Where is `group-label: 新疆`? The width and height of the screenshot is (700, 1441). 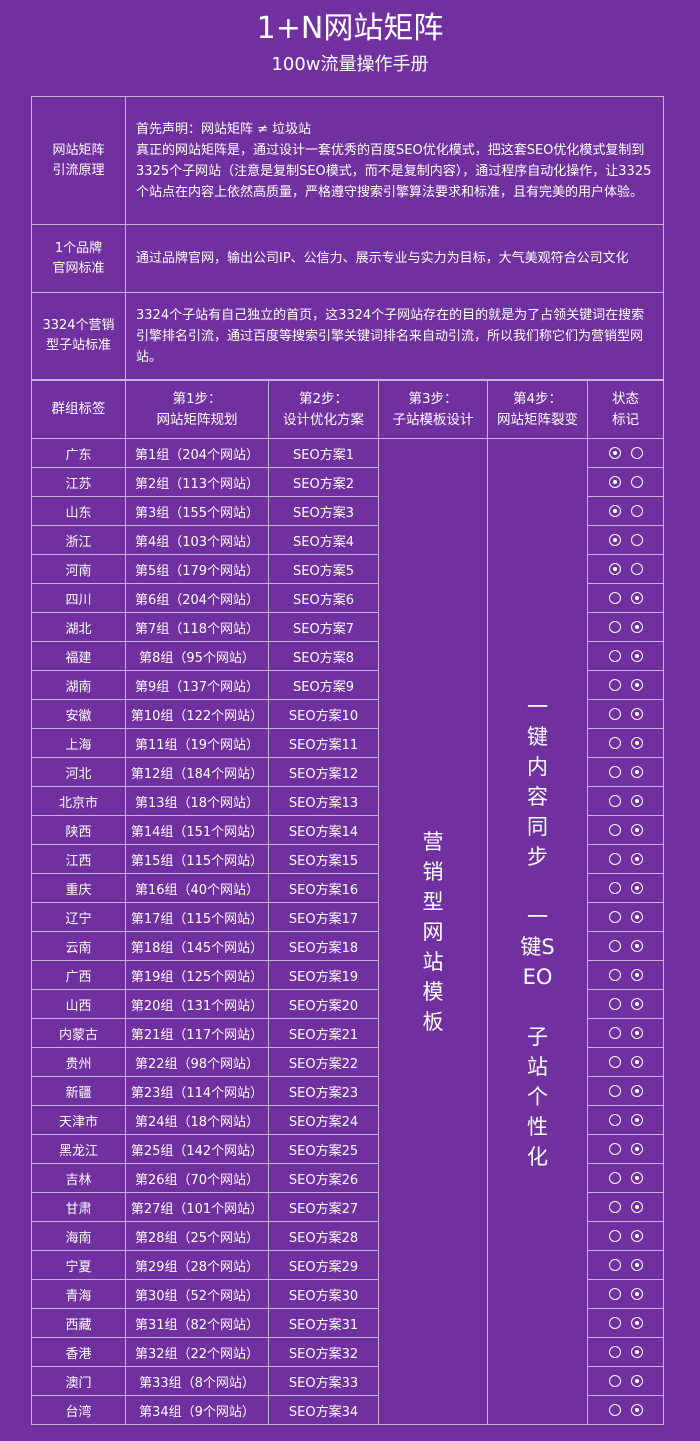 group-label: 新疆 is located at coordinates (78, 1091).